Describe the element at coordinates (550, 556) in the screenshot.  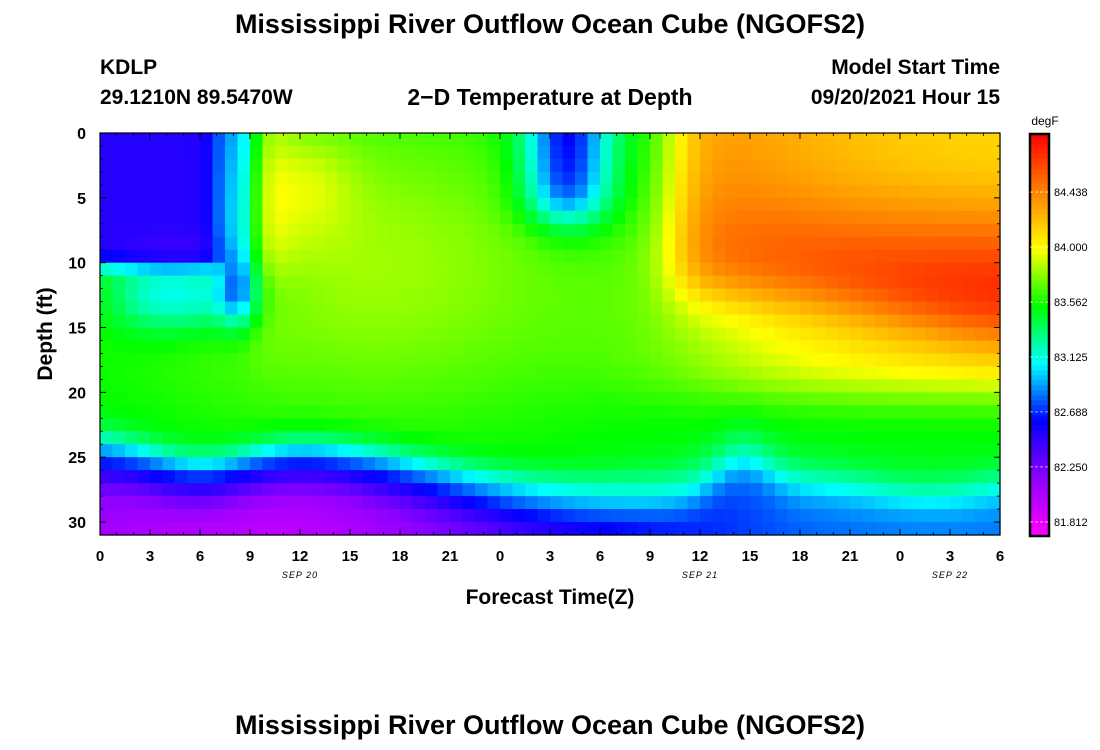
I see `x-tick-label: 3` at that location.